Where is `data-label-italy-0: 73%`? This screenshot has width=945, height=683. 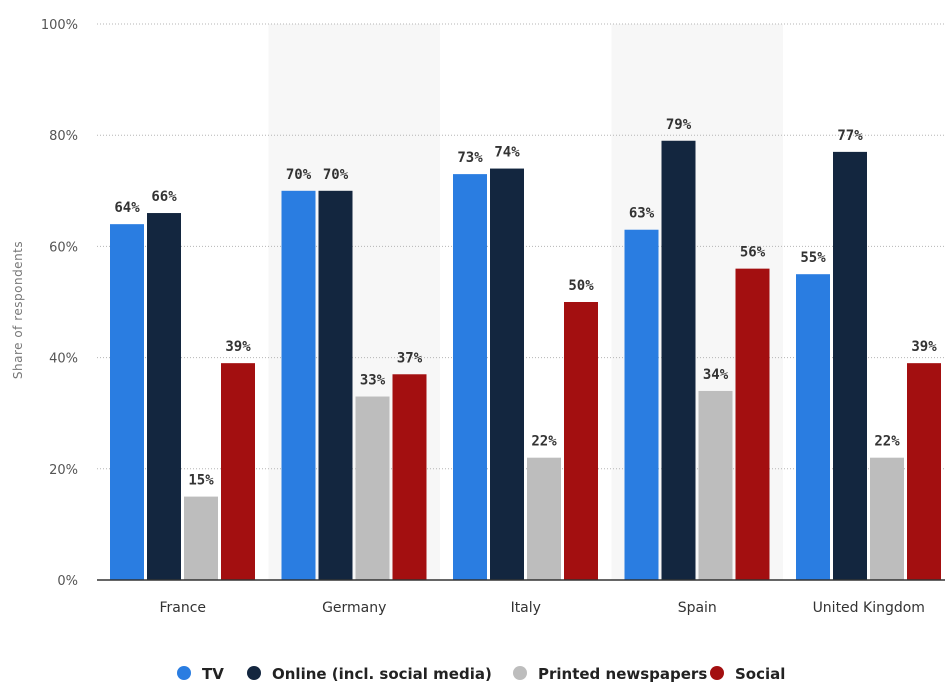 data-label-italy-0: 73% is located at coordinates (470, 158).